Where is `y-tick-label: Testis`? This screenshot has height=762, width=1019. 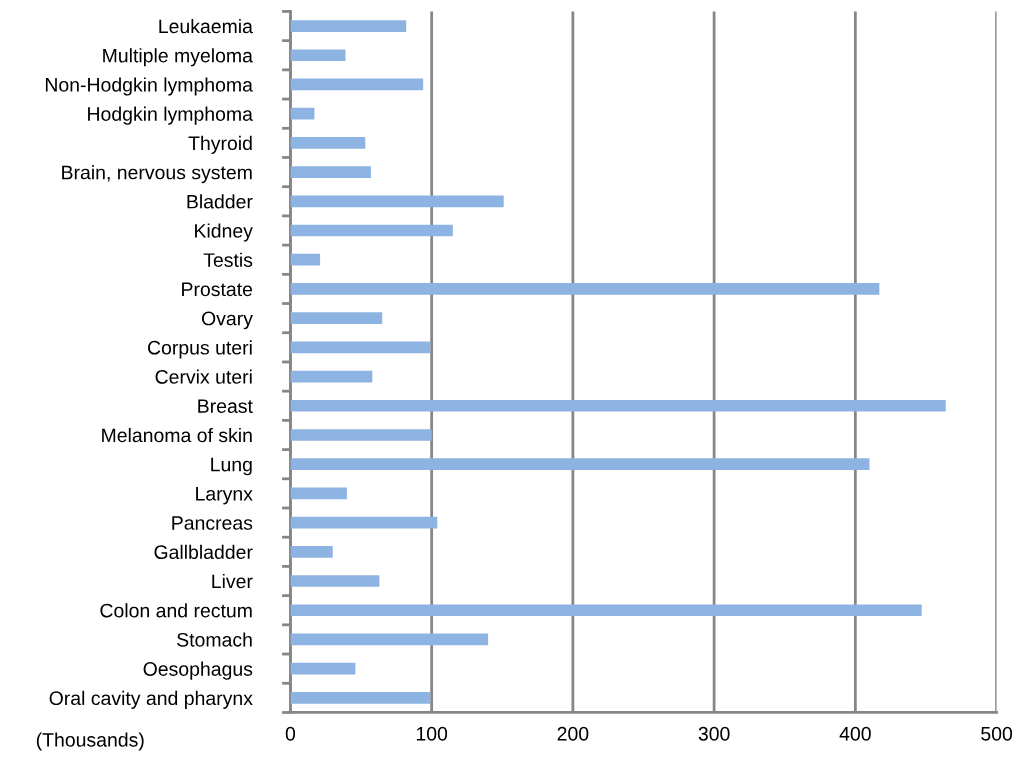 y-tick-label: Testis is located at coordinates (228, 259).